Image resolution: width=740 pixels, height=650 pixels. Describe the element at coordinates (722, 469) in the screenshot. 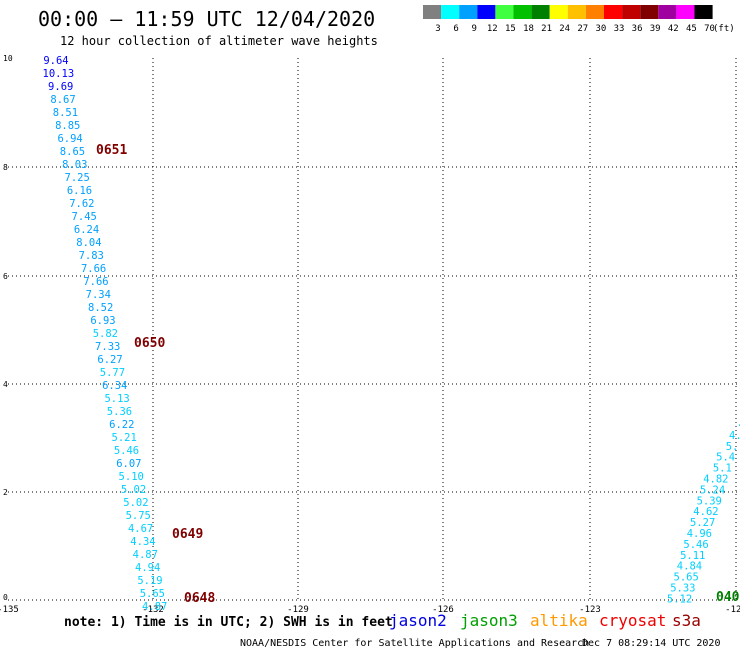

I see `wave-height-label: 5.1` at that location.